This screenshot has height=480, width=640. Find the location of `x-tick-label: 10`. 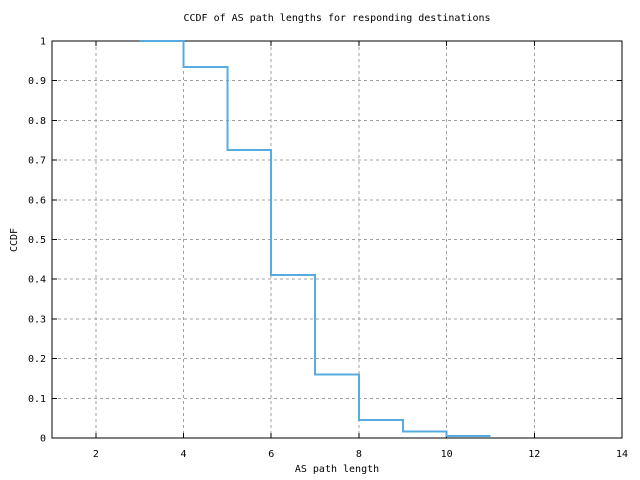

x-tick-label: 10 is located at coordinates (447, 454).